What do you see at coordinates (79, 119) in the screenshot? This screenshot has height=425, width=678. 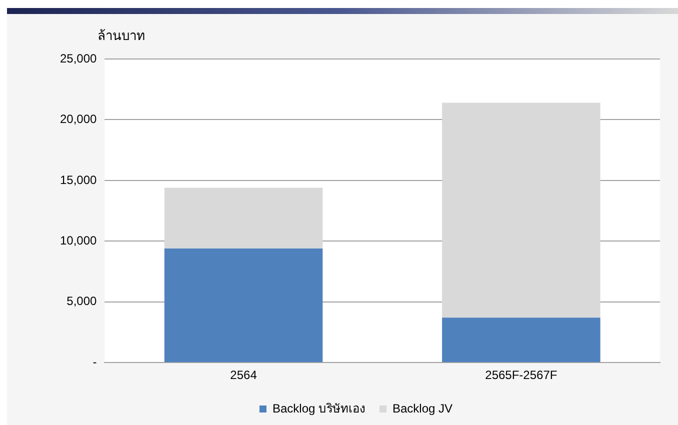 I see `y-tick-label: 20,000` at bounding box center [79, 119].